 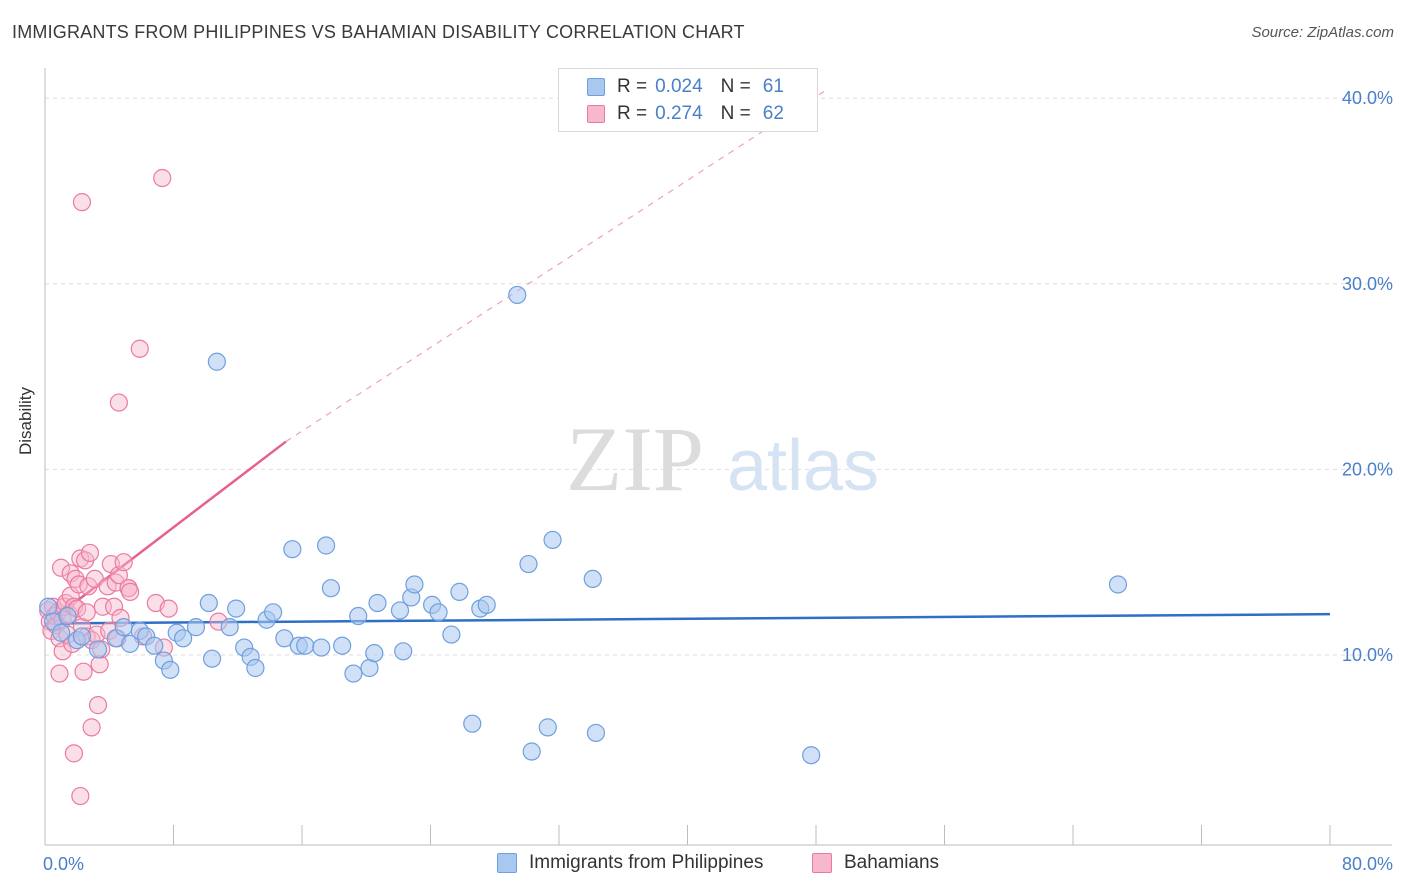 What do you see at coordinates (892, 862) in the screenshot?
I see `bottom-legend-label: Bahamians` at bounding box center [892, 862].